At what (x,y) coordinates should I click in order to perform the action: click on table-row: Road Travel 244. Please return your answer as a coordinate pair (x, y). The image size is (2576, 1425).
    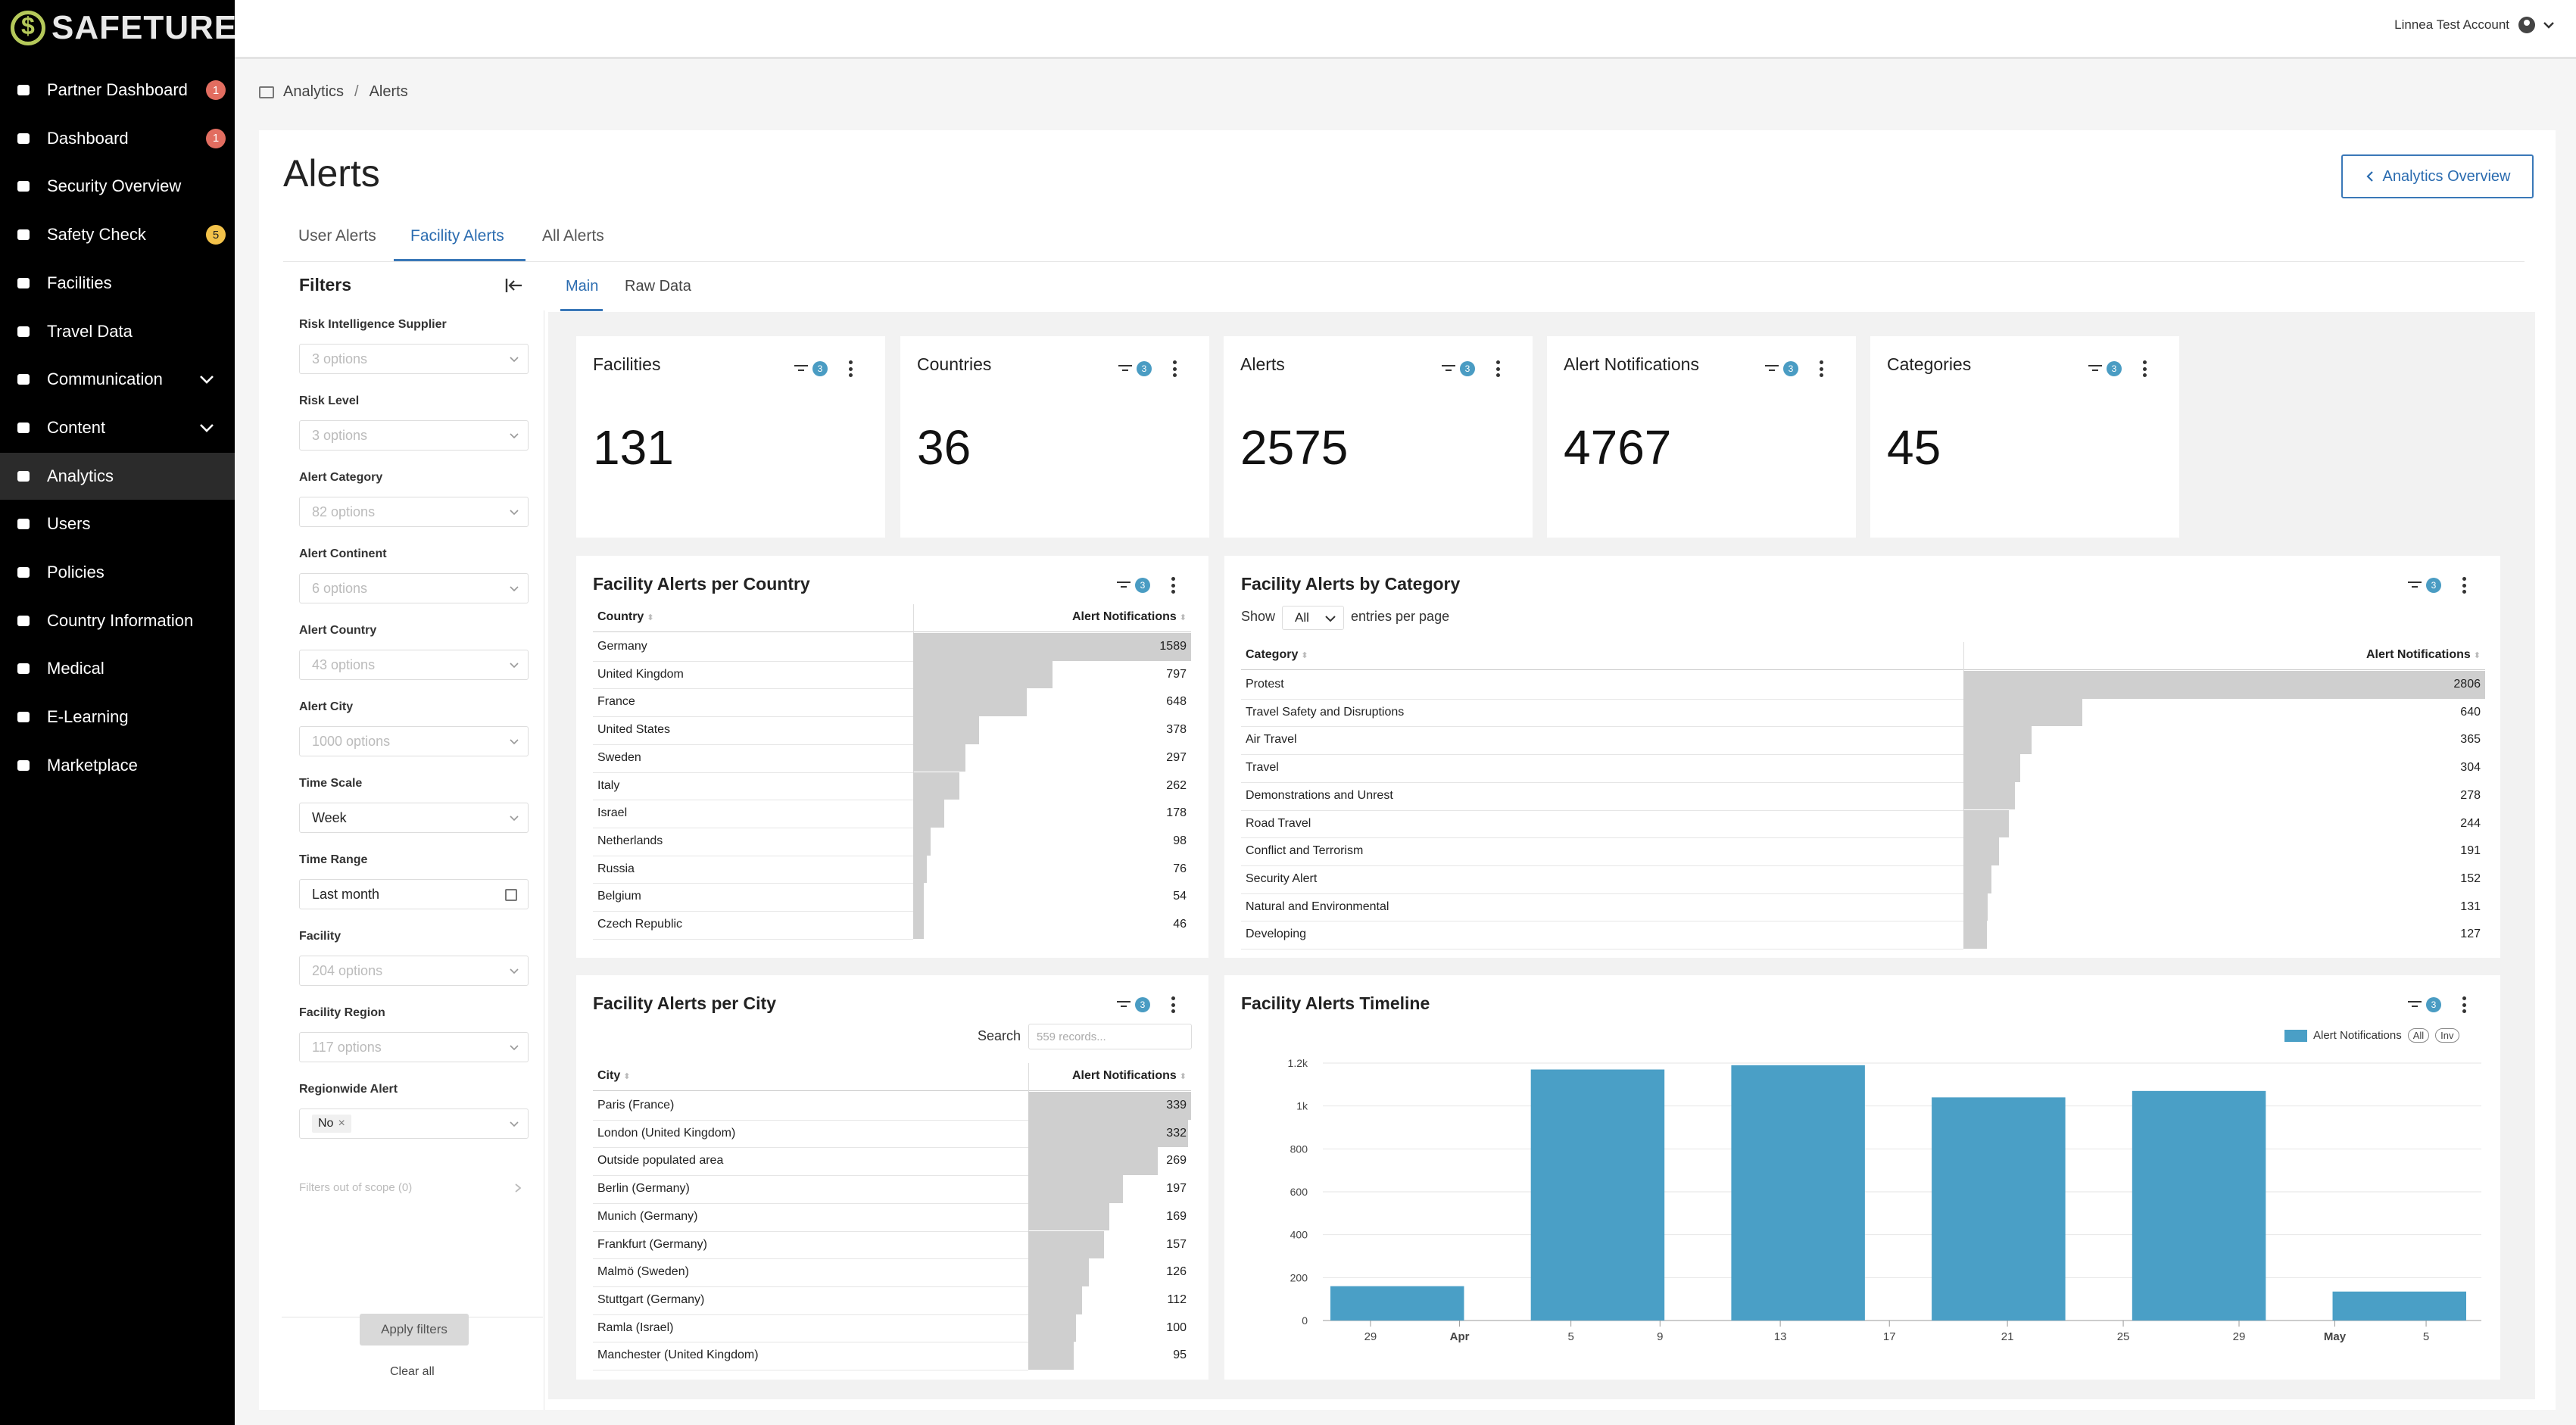
    Looking at the image, I should click on (1863, 823).